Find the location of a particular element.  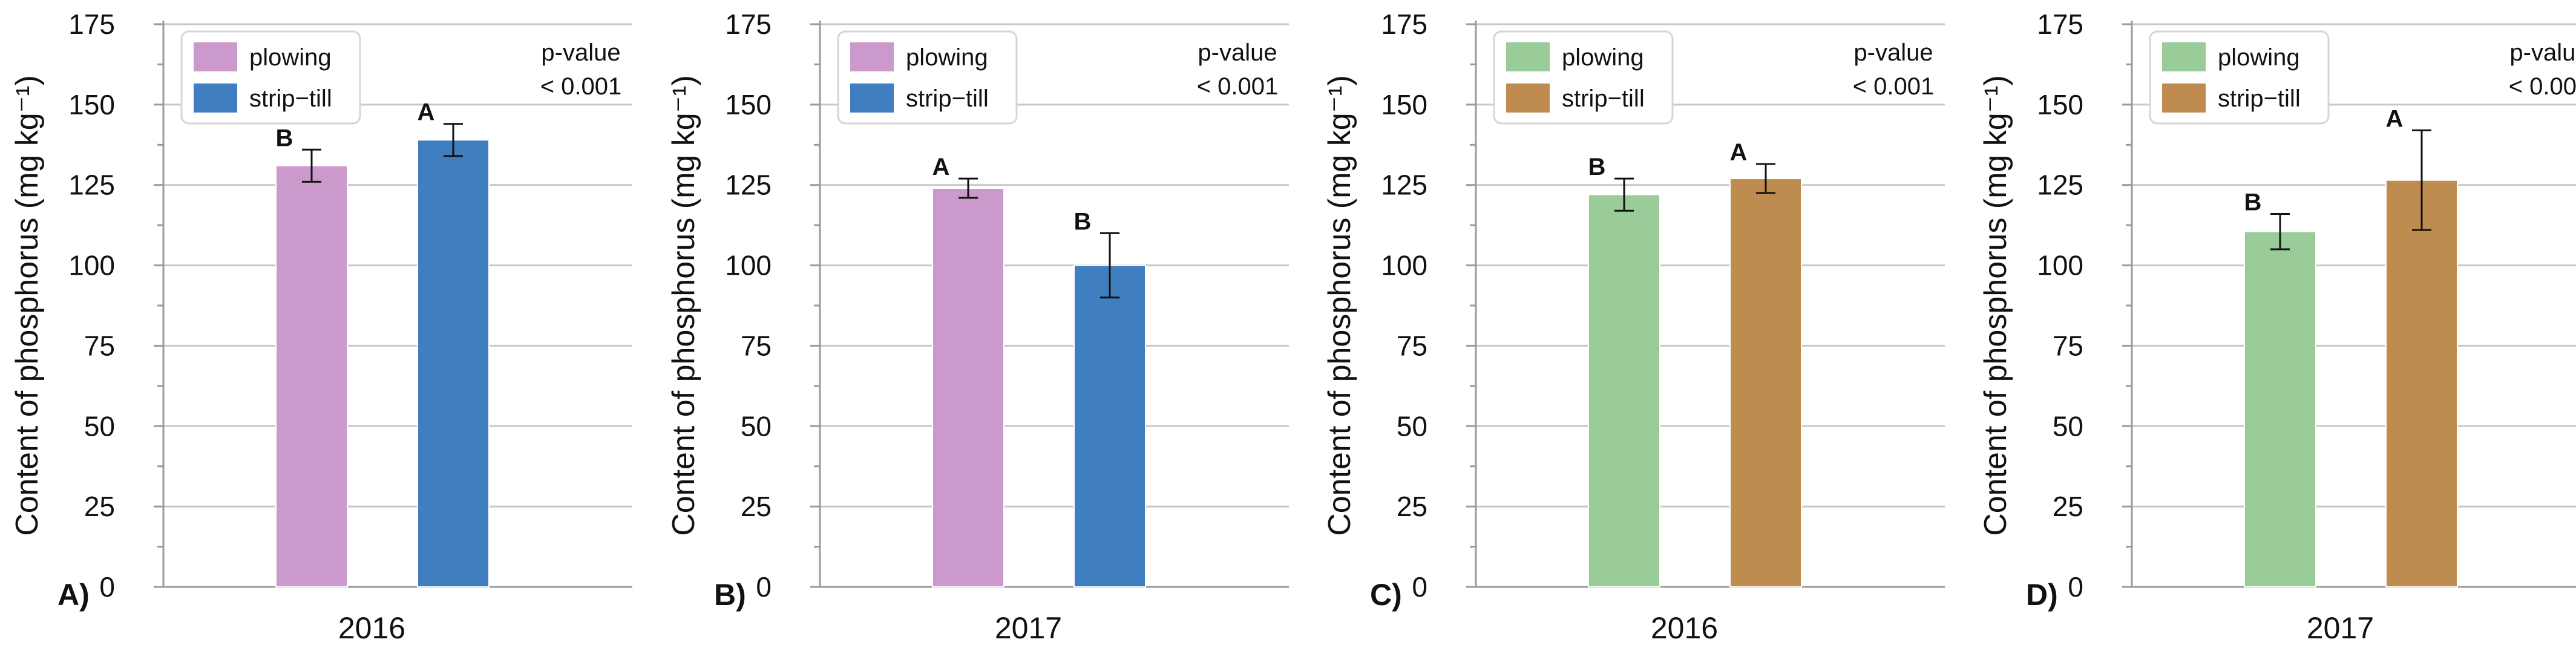

panel-label: B) is located at coordinates (730, 595).